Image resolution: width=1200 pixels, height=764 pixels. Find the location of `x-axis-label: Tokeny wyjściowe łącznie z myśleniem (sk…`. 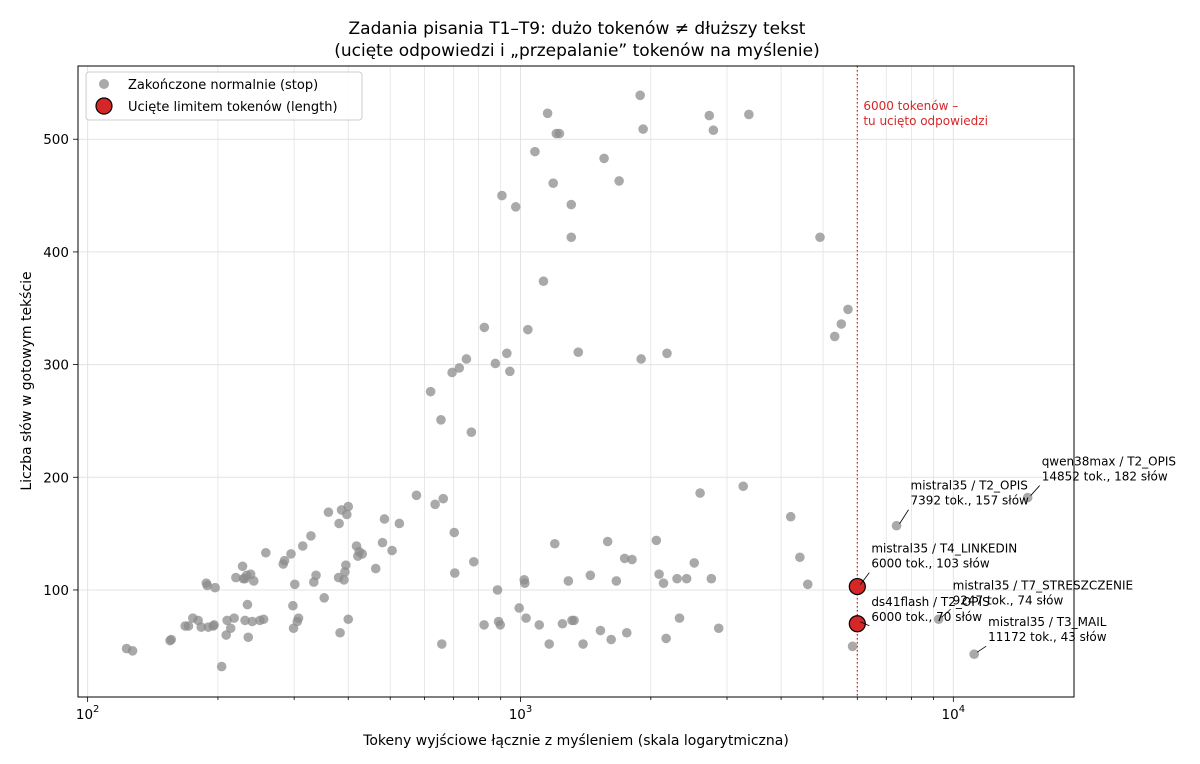

x-axis-label: Tokeny wyjściowe łącznie z myśleniem (sk… is located at coordinates (575, 741).